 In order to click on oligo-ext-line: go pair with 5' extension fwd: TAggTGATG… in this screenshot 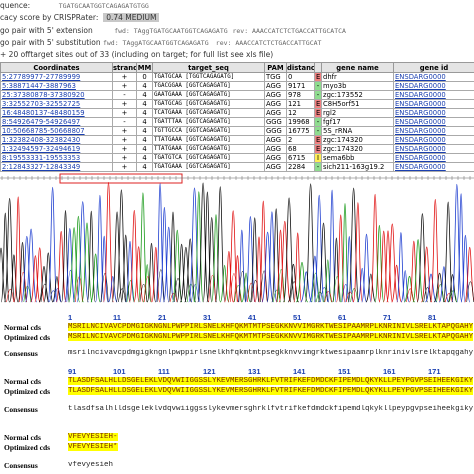, I will do `click(173, 30)`.